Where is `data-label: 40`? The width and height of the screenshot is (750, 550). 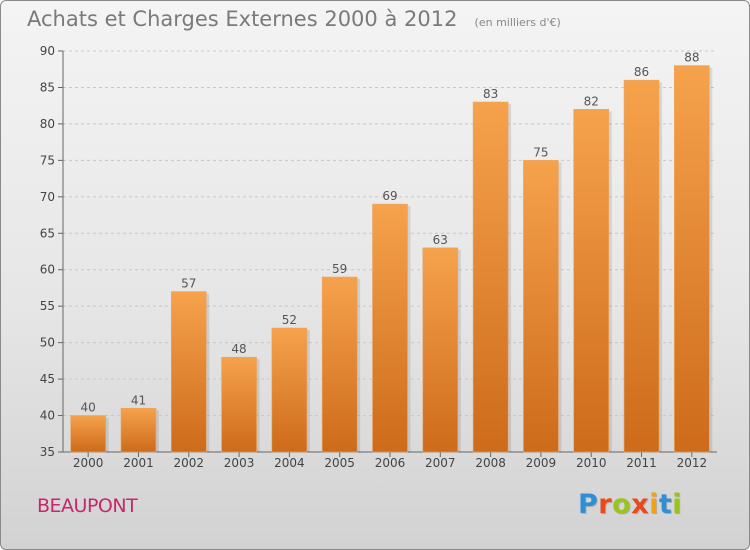
data-label: 40 is located at coordinates (88, 408).